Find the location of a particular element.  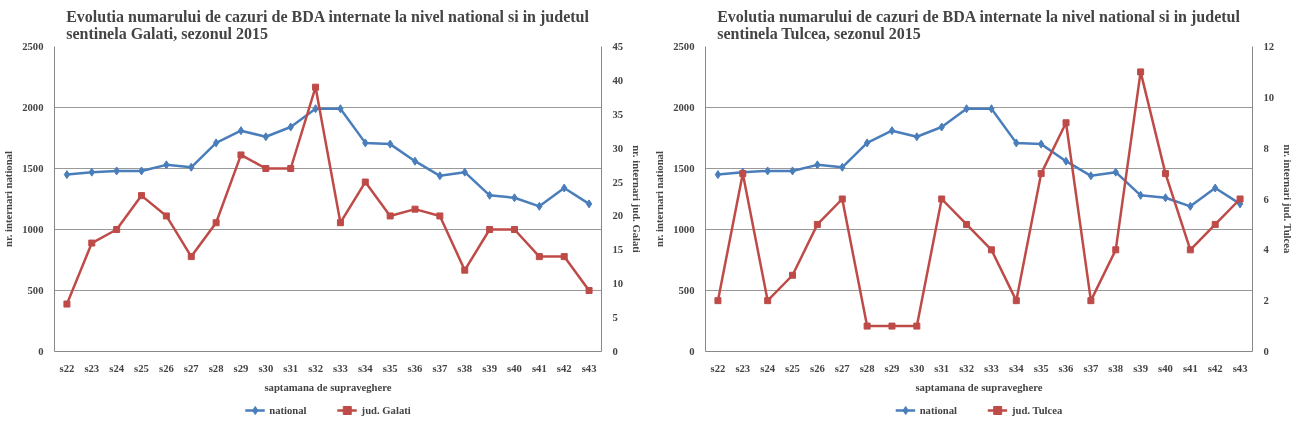

x-axis-title: saptamana de supraveghere is located at coordinates (328, 387).